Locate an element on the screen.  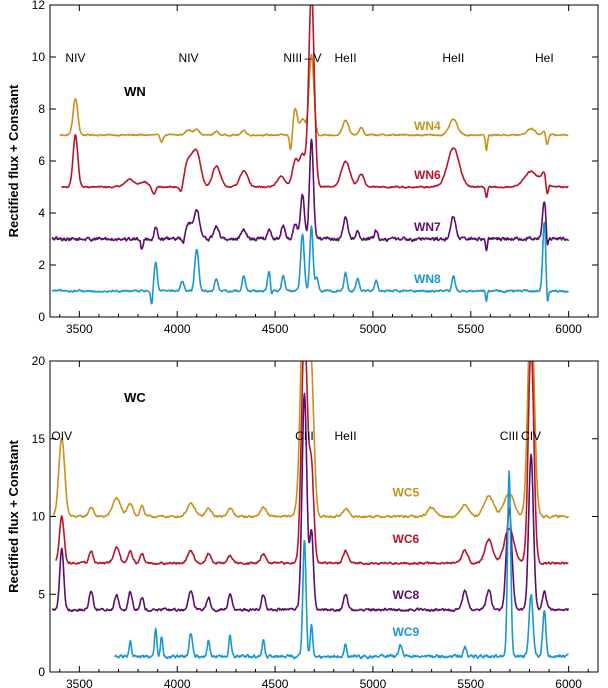
series-label-wc9: WC9 is located at coordinates (406, 632).